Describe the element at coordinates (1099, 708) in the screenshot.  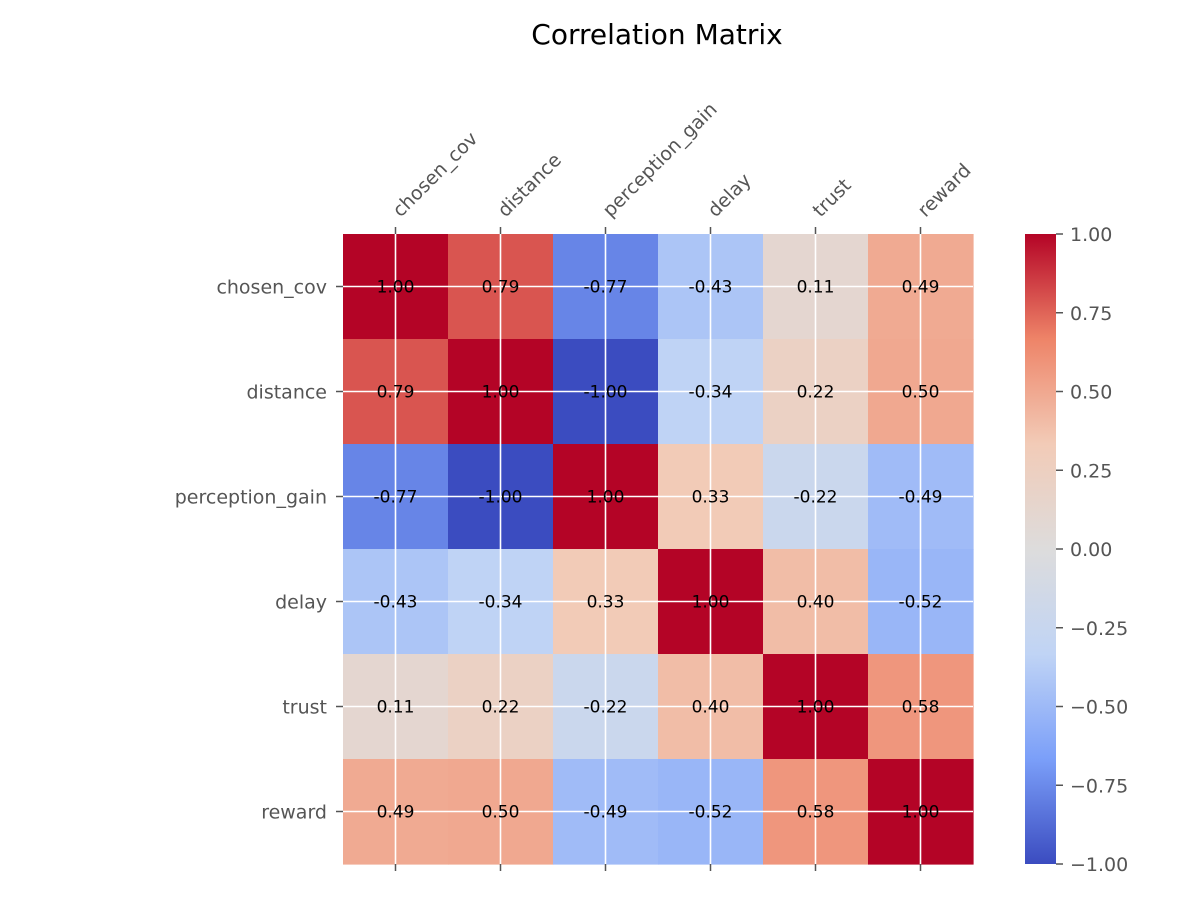
I see `colorbar-tick-label: −0.50` at that location.